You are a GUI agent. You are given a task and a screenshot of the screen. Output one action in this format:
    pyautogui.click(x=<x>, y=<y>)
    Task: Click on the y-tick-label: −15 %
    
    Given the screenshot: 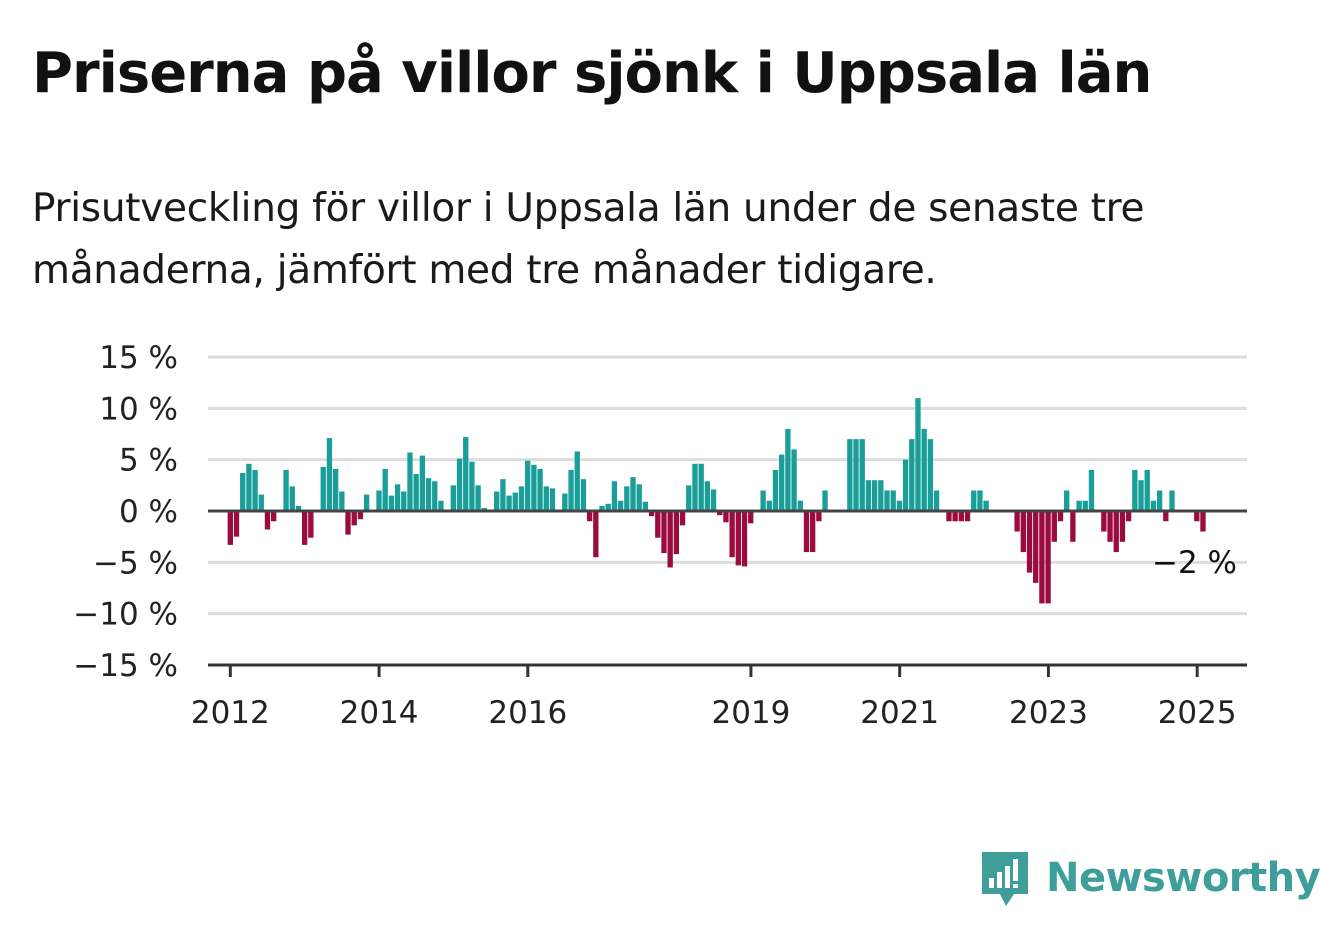 What is the action you would take?
    pyautogui.click(x=125, y=666)
    